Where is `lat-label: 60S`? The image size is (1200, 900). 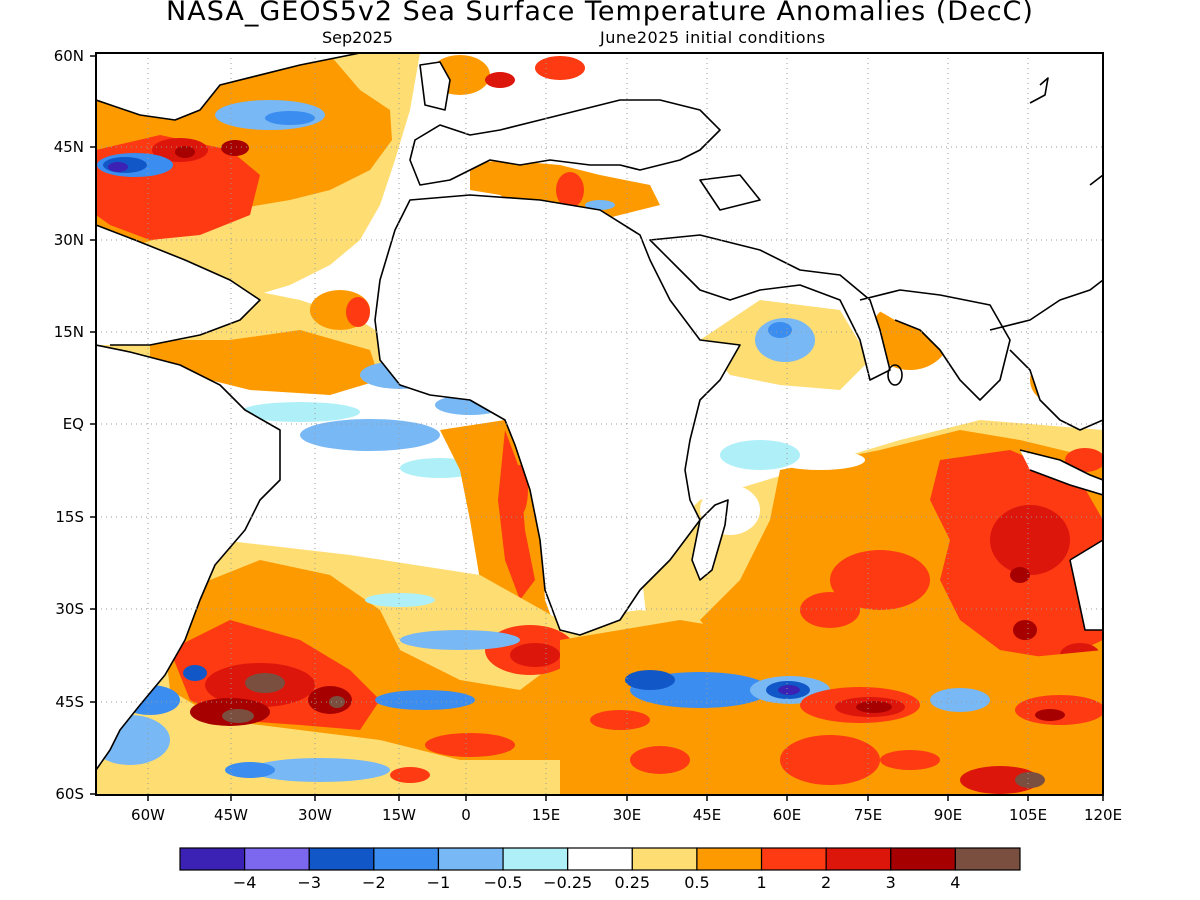
lat-label: 60S is located at coordinates (69, 794).